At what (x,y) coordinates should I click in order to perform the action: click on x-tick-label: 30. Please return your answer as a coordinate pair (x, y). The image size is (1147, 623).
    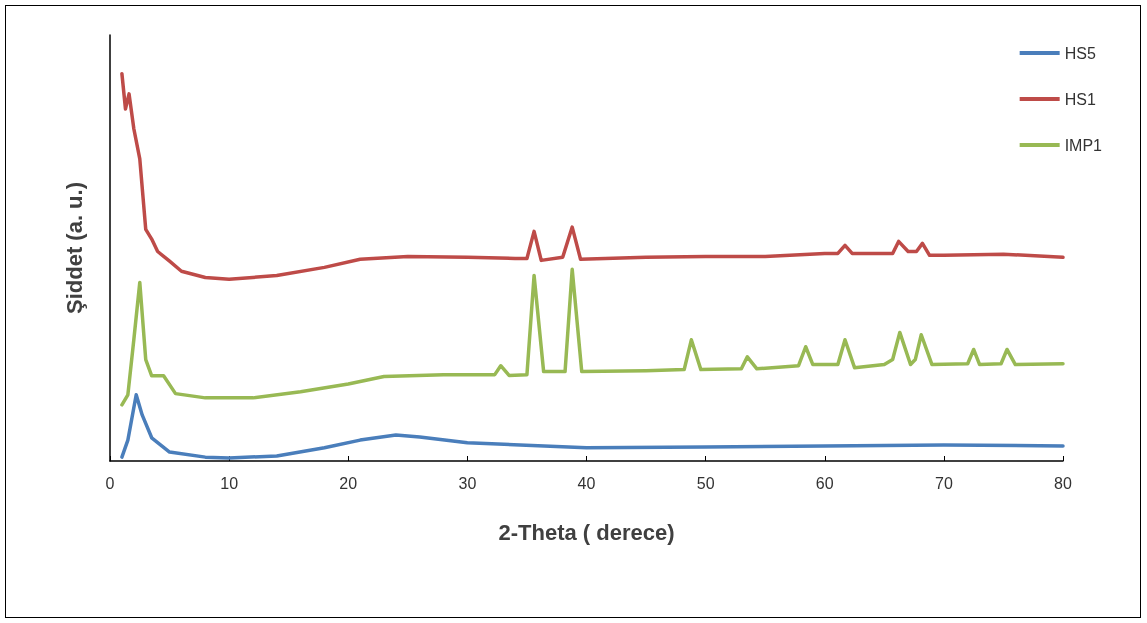
    Looking at the image, I should click on (467, 483).